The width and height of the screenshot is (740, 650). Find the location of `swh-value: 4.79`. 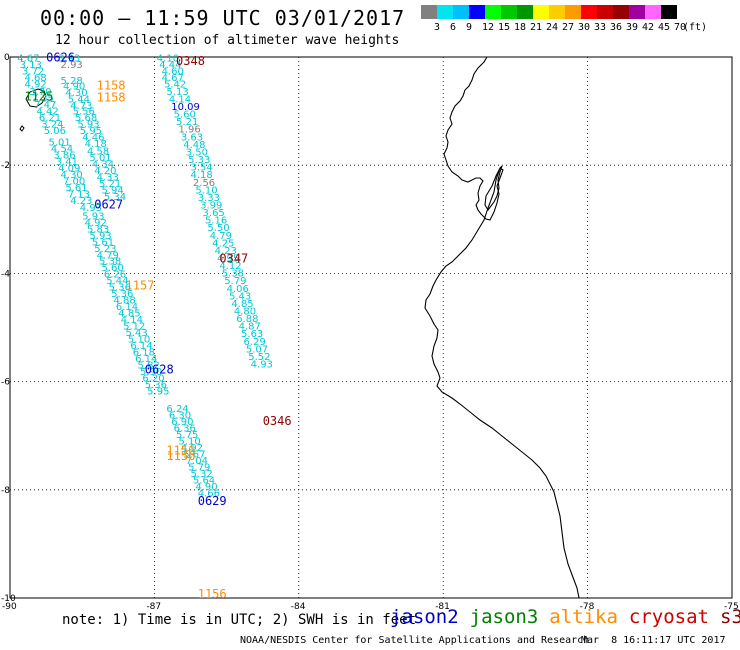

swh-value: 4.79 is located at coordinates (221, 236).